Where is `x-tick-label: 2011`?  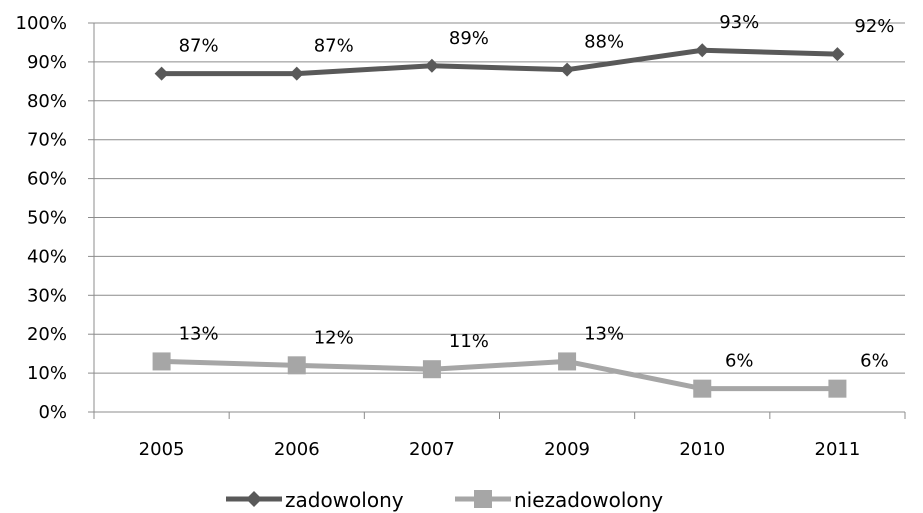 x-tick-label: 2011 is located at coordinates (838, 449).